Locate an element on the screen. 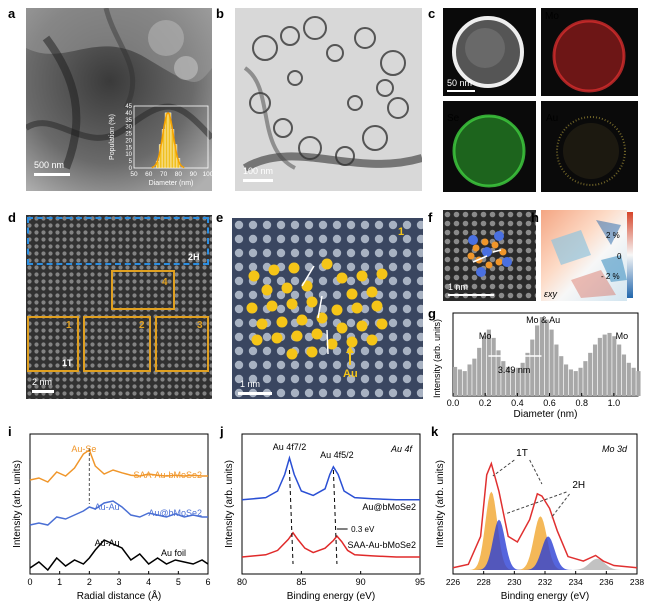 This screenshot has height=604, width=649. j-xtick: 95 is located at coordinates (420, 582).